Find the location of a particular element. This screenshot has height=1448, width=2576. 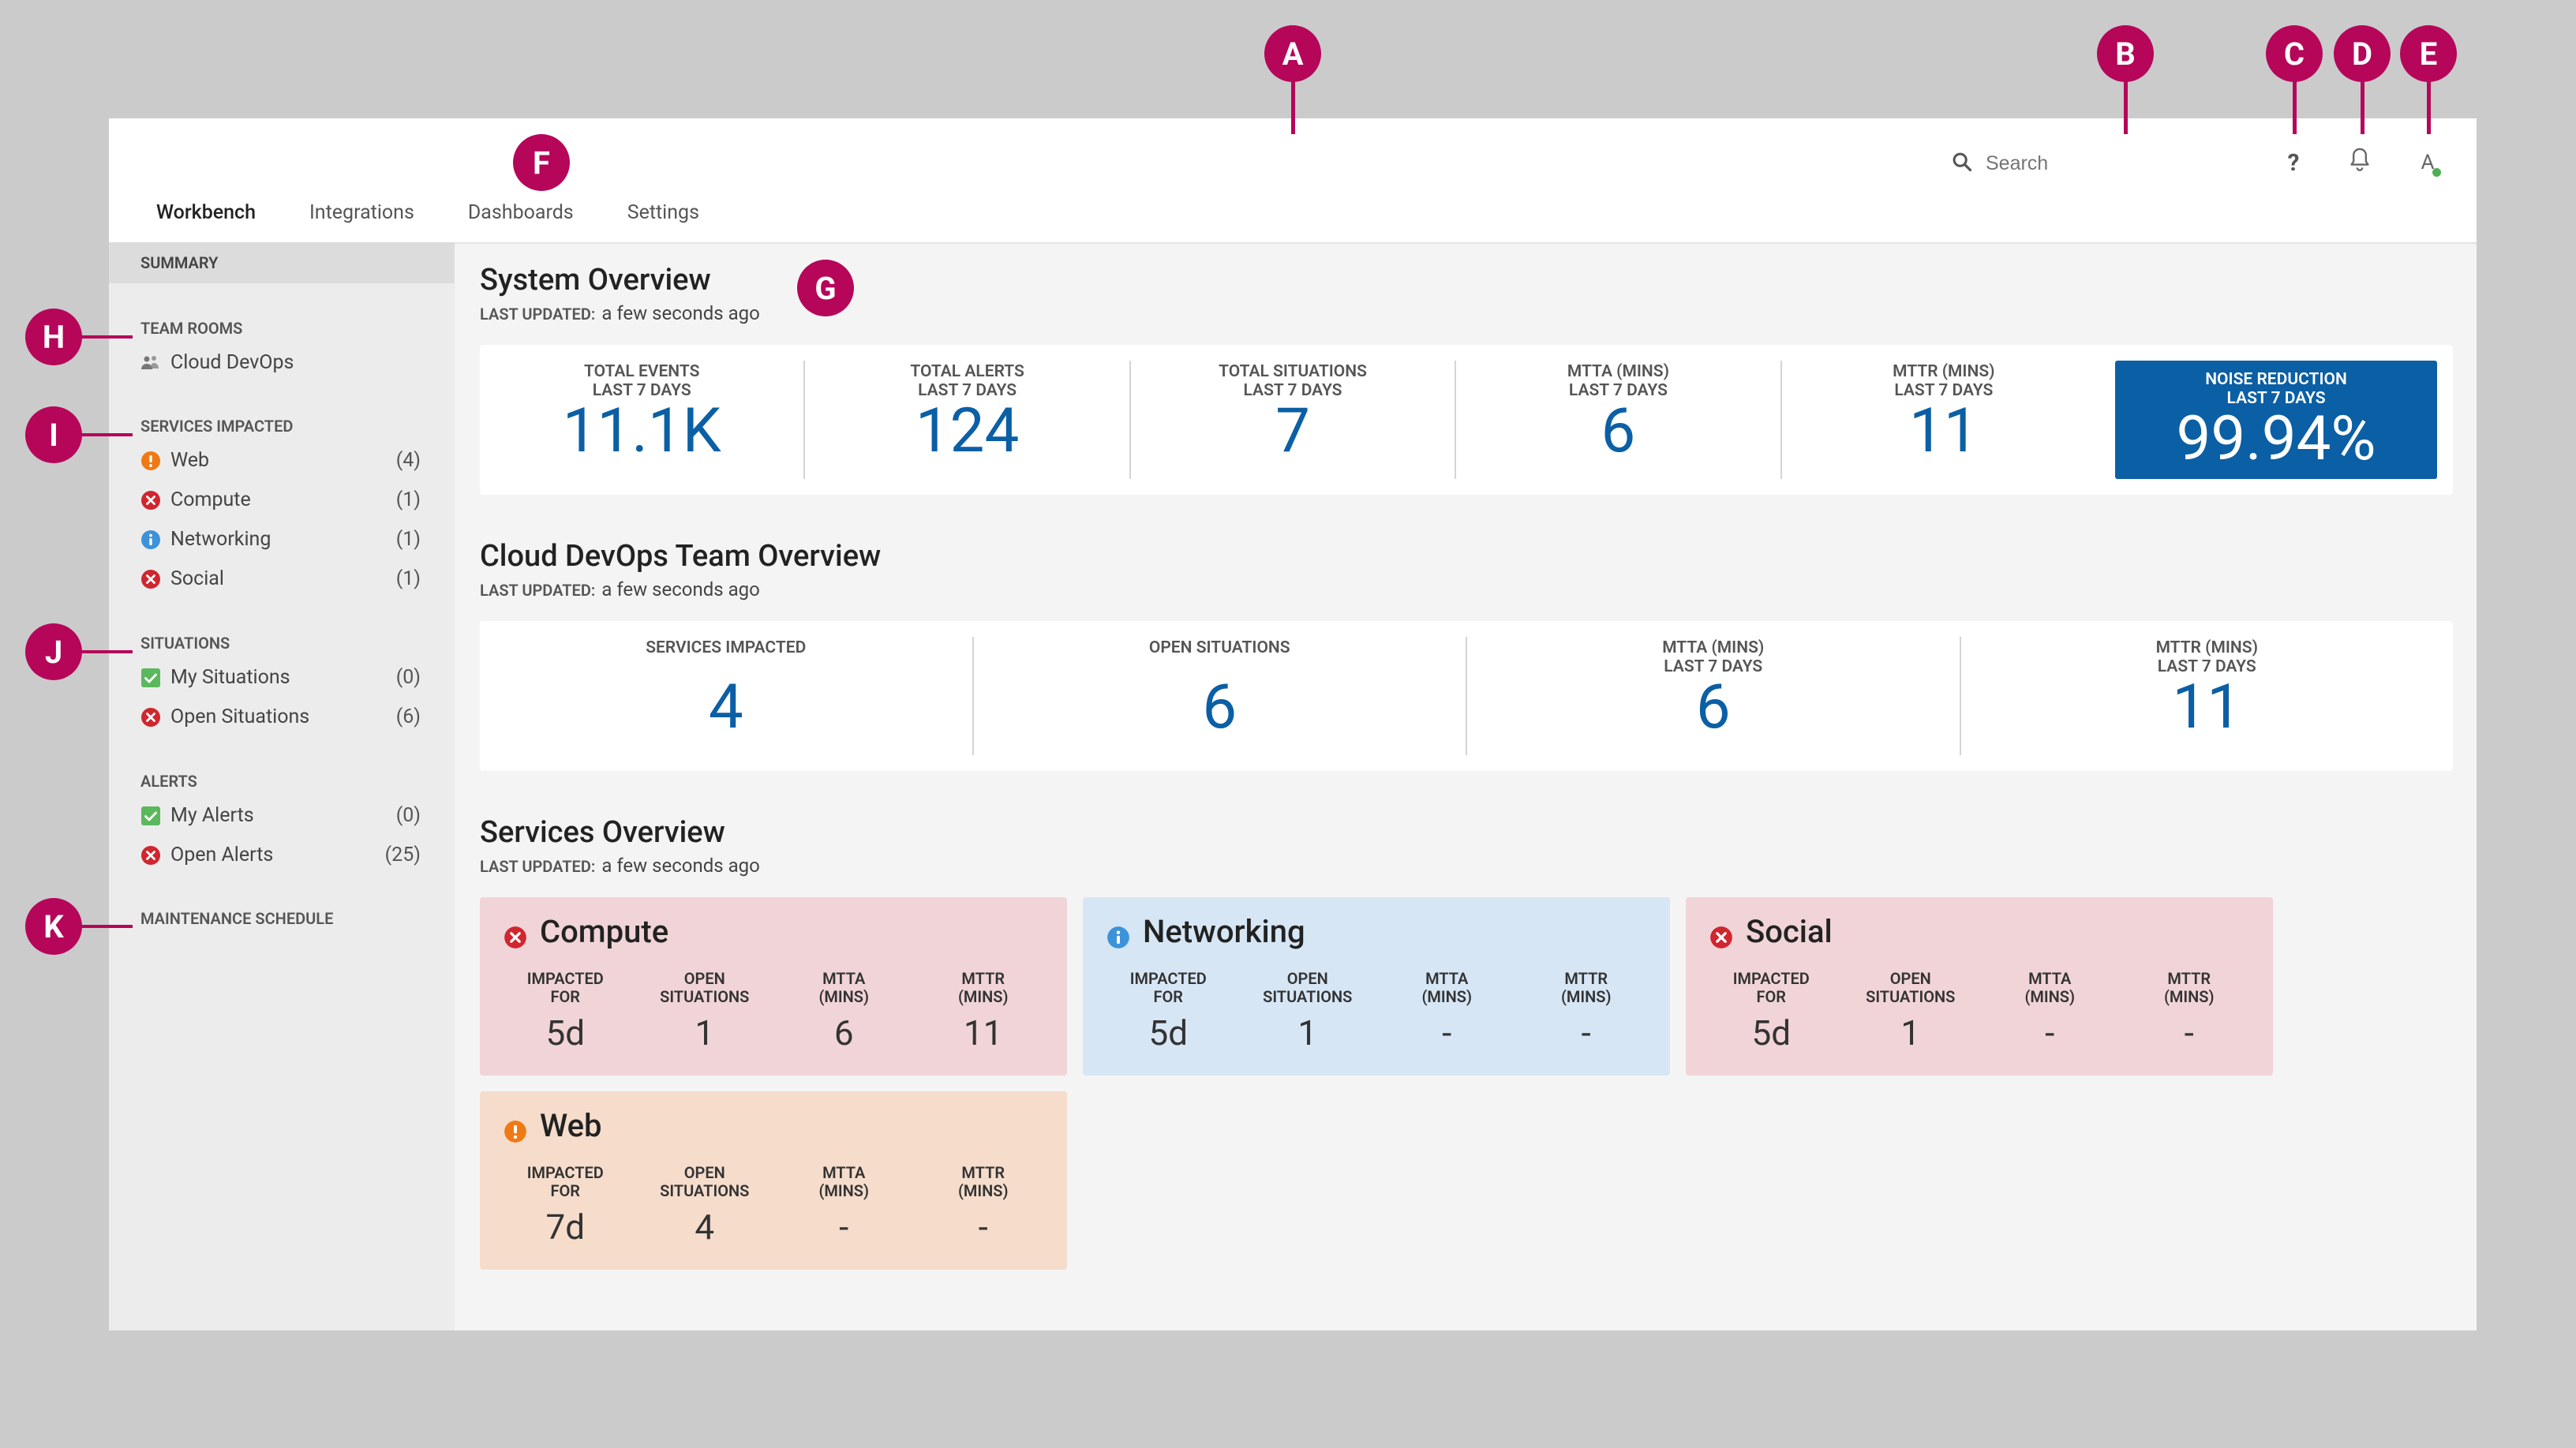

service-value: 5d is located at coordinates (1771, 1032).